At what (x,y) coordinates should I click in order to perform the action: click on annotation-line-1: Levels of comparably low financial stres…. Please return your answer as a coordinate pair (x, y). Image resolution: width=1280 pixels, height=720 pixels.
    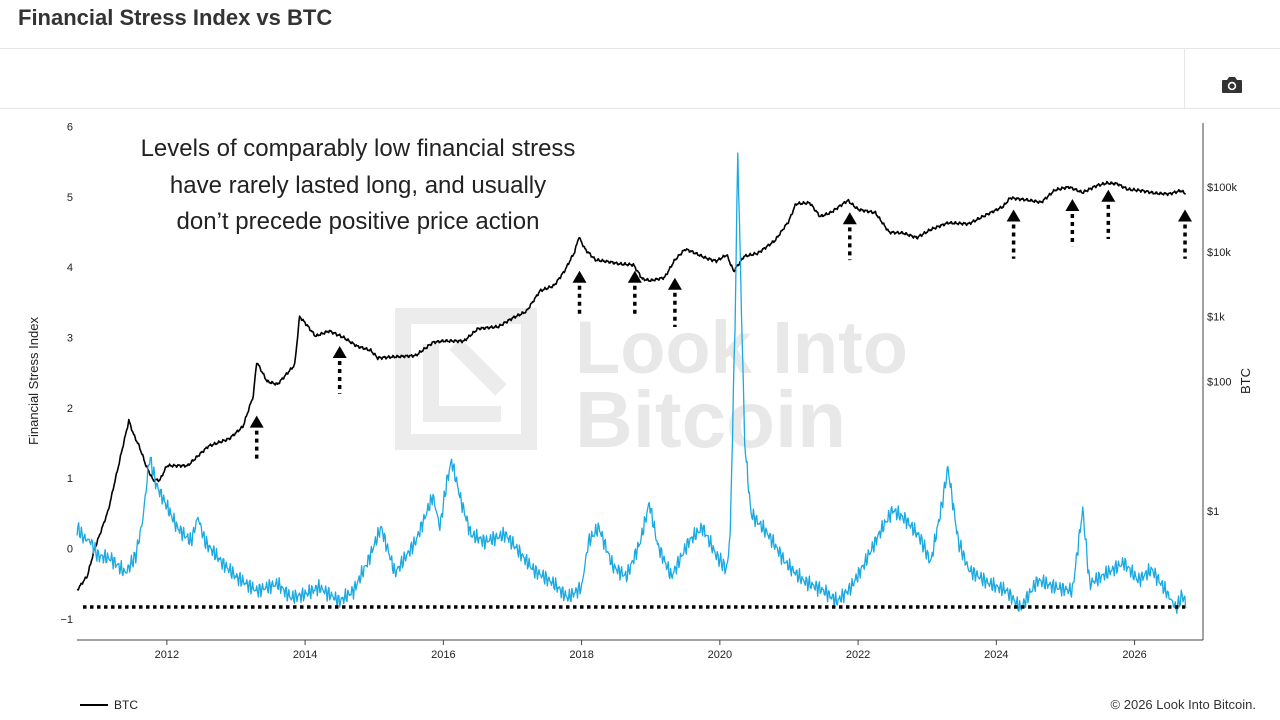
    Looking at the image, I should click on (358, 148).